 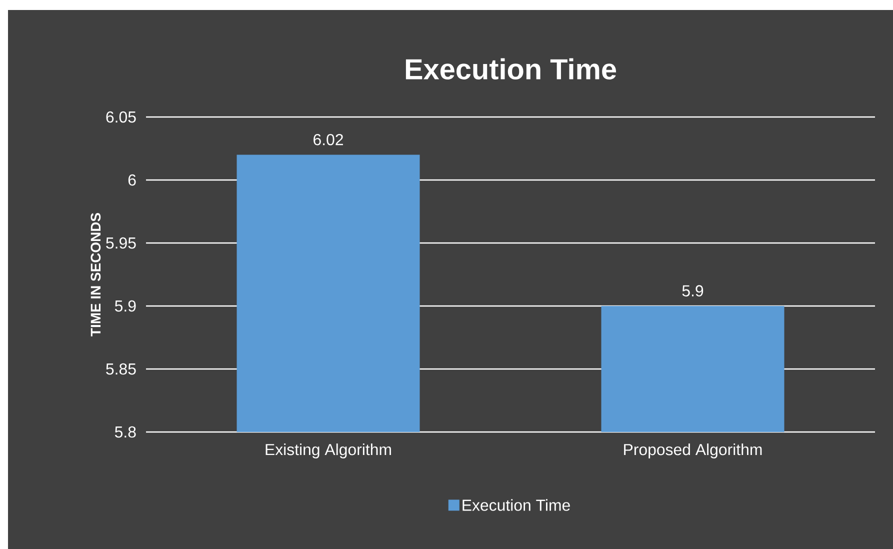 I want to click on y-tick-label: 5.8, so click(x=125, y=432).